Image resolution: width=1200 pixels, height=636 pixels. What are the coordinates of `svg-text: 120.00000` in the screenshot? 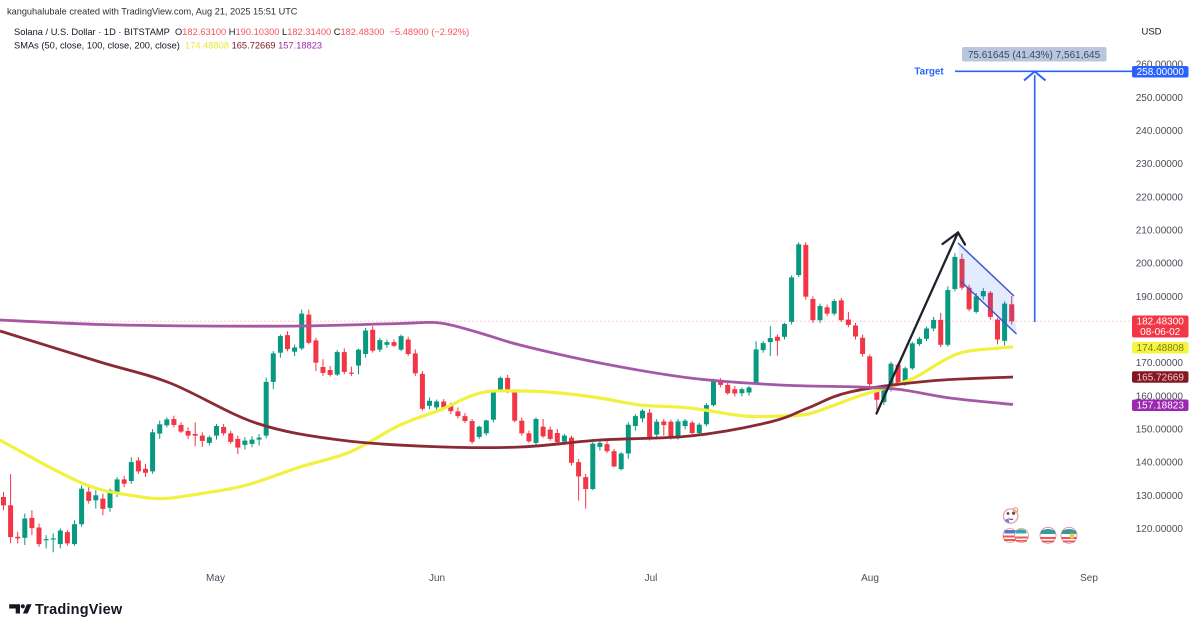 It's located at (1160, 529).